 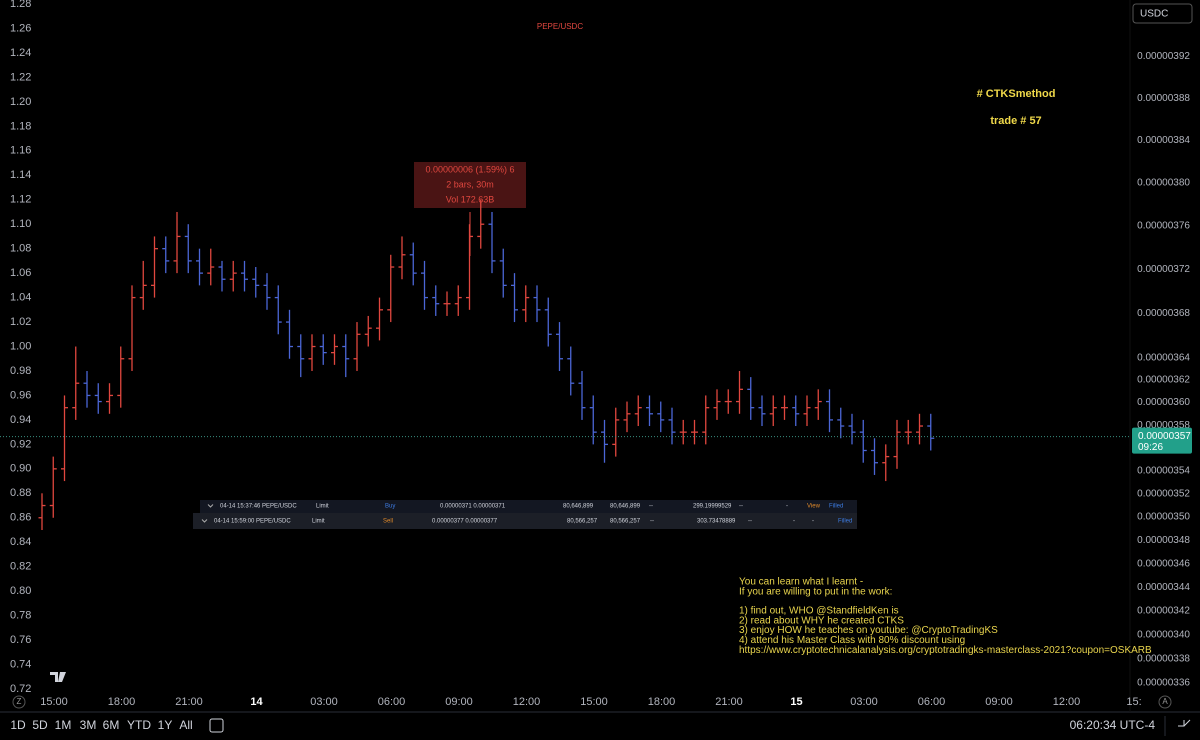 I want to click on order-cell: 299.19999529, so click(x=712, y=507).